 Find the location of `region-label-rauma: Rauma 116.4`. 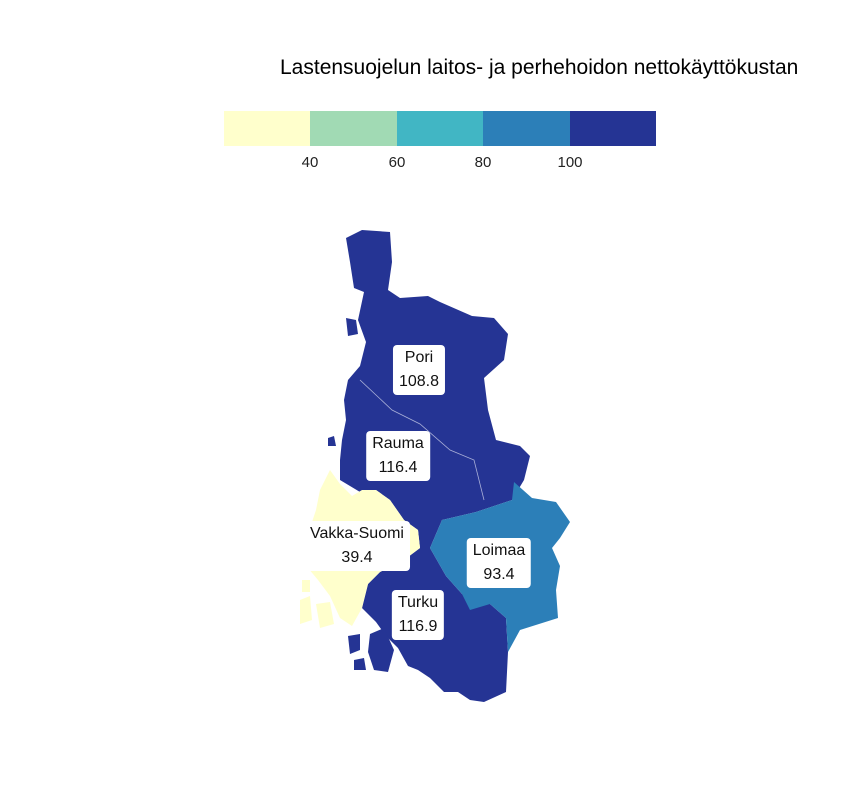

region-label-rauma: Rauma 116.4 is located at coordinates (398, 456).